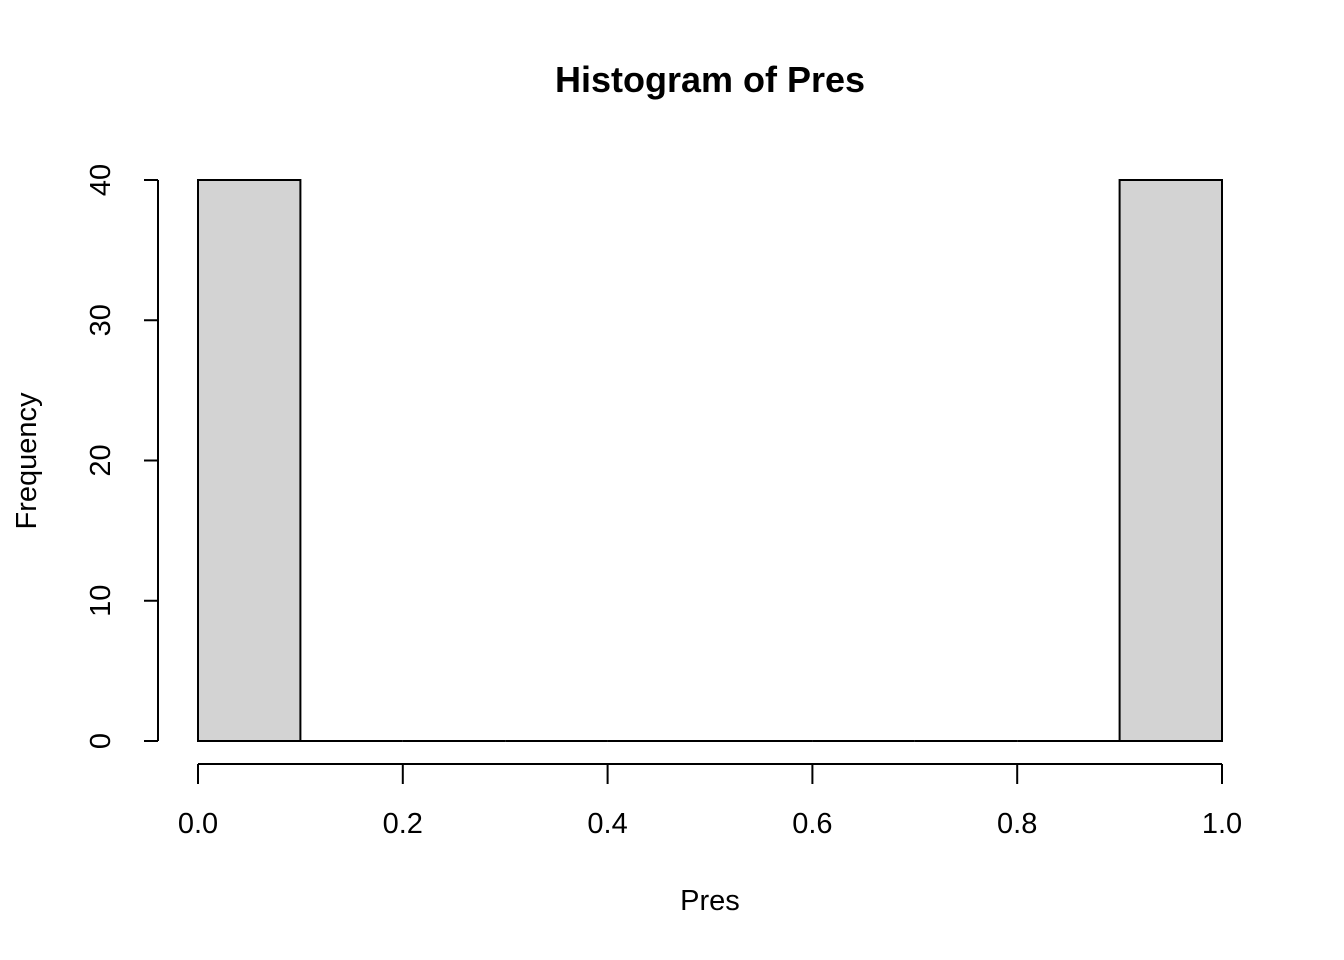 The height and width of the screenshot is (960, 1344). Describe the element at coordinates (710, 79) in the screenshot. I see `chart-title: Histogram of Pres` at that location.